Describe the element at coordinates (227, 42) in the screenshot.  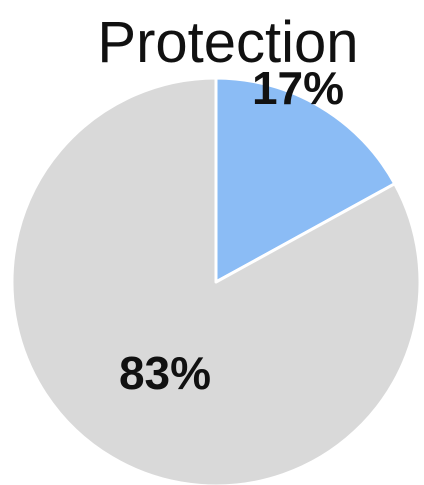
I see `chart-title: Protection` at that location.